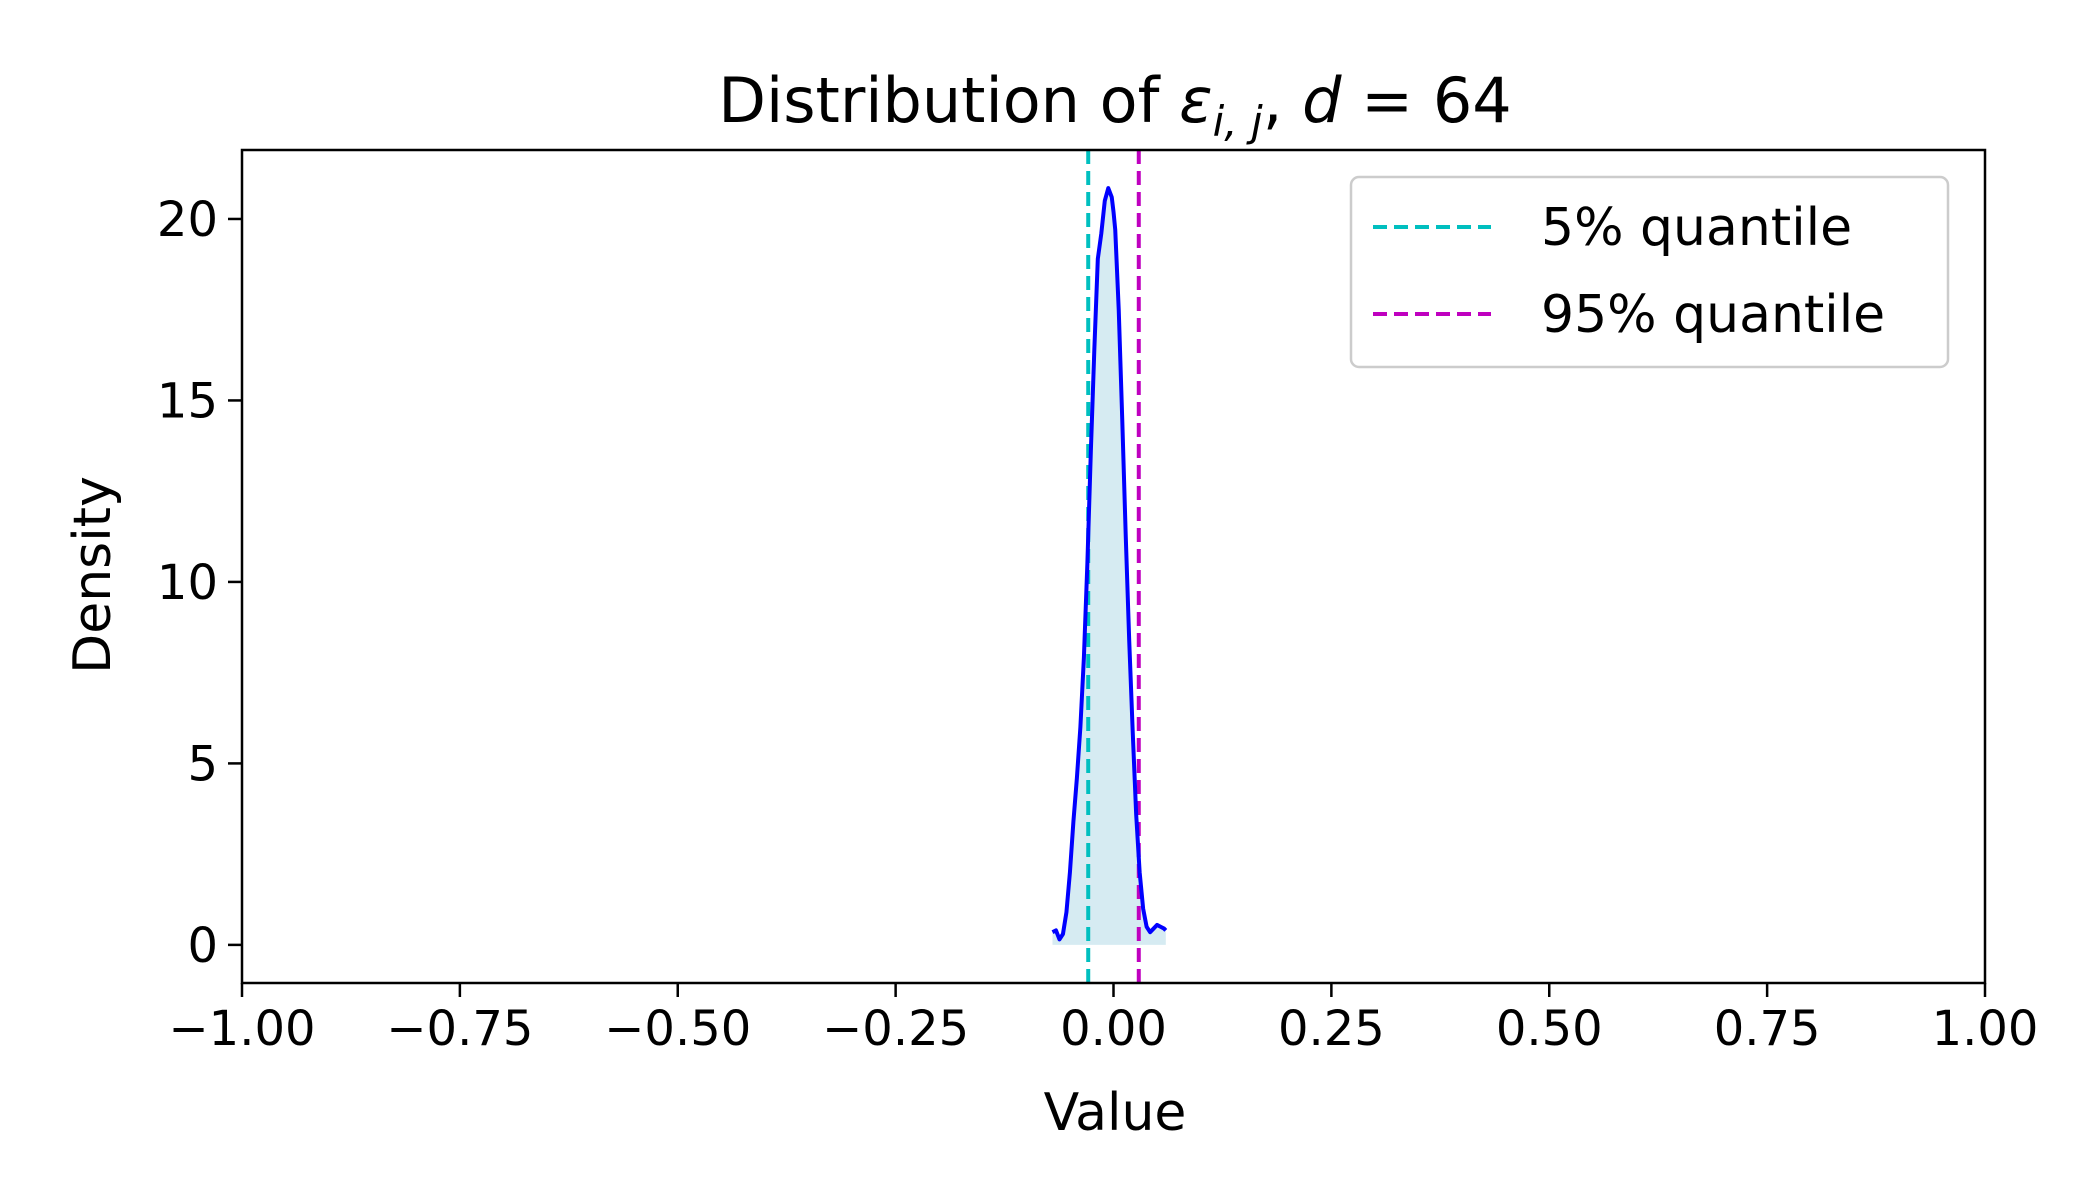 The height and width of the screenshot is (1204, 2100). I want to click on title-epsilon: ε, so click(1196, 100).